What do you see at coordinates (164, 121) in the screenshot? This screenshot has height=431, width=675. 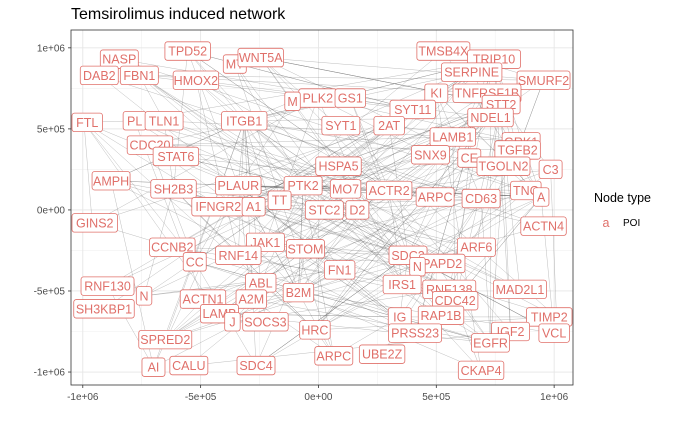 I see `node-label: TLN1` at bounding box center [164, 121].